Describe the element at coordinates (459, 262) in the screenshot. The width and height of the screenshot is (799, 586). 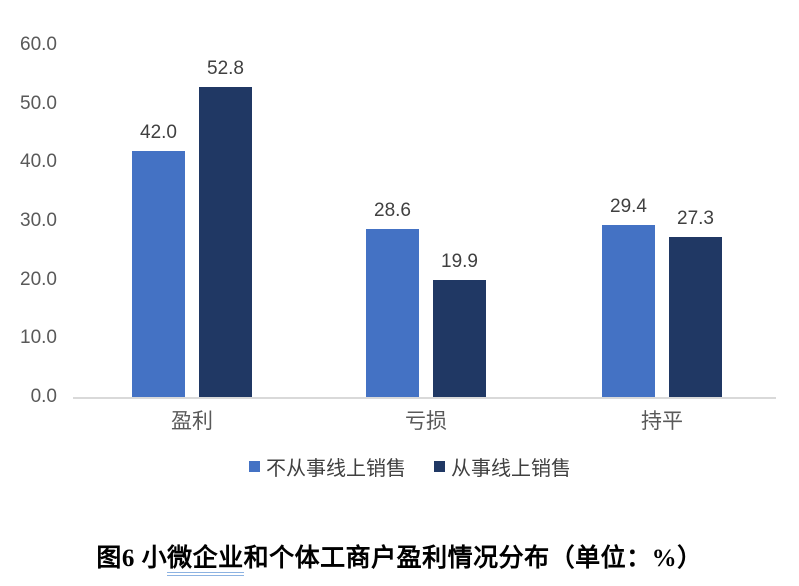
I see `bar-value-label: 19.9` at that location.